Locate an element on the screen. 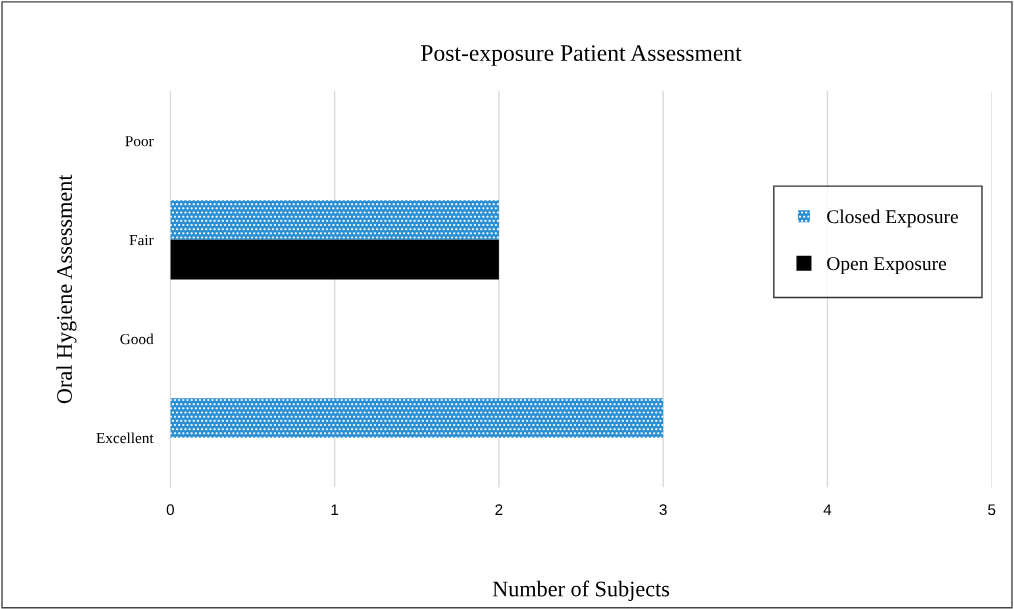 This screenshot has width=1014, height=609. y-axis-title: Oral Hygiene Assessment is located at coordinates (66, 289).